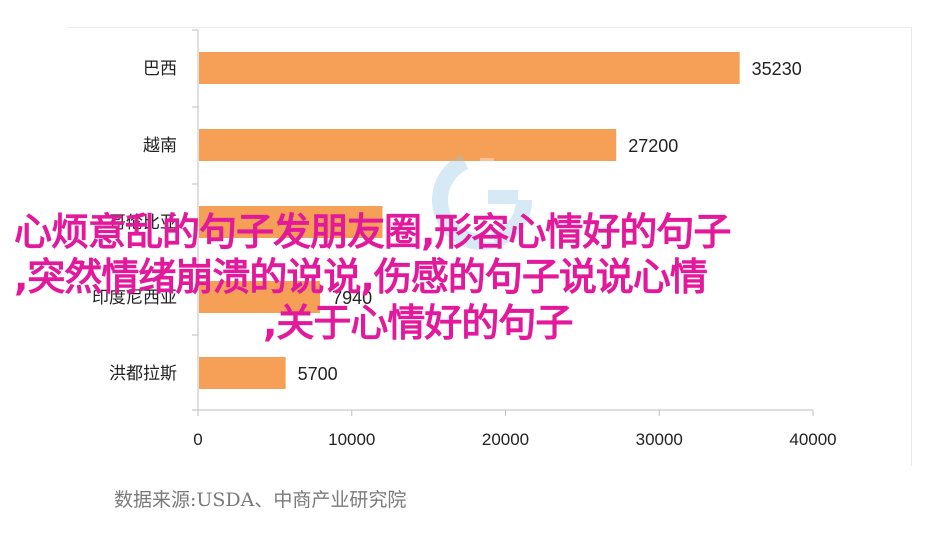  What do you see at coordinates (812, 439) in the screenshot?
I see `x-tick-label: 40000` at bounding box center [812, 439].